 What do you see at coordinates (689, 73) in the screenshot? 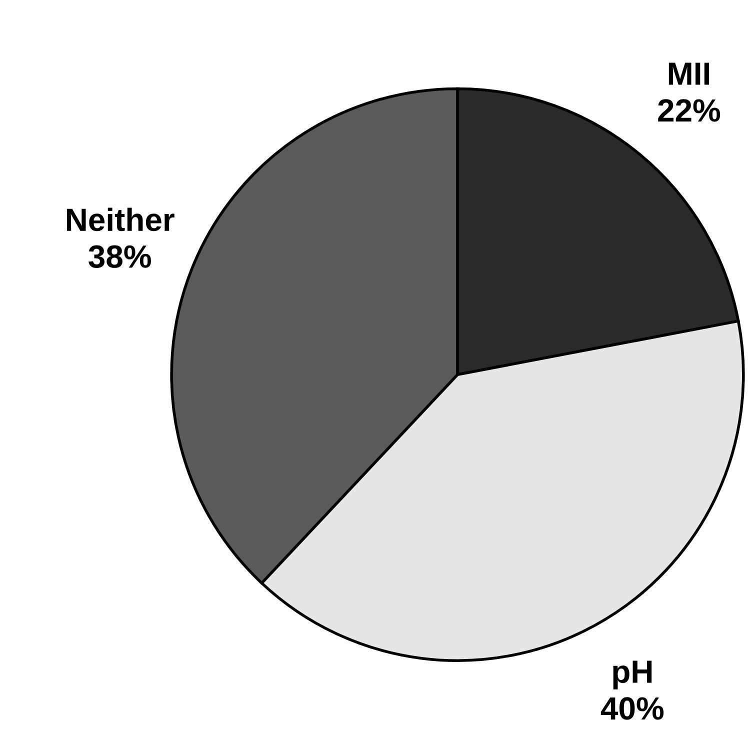
I see `slice-label: MII` at bounding box center [689, 73].